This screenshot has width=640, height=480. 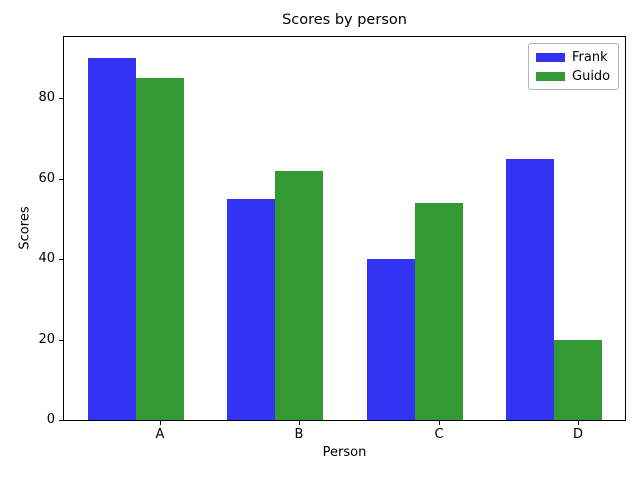 I want to click on legend-item-frank: Frank, so click(x=573, y=57).